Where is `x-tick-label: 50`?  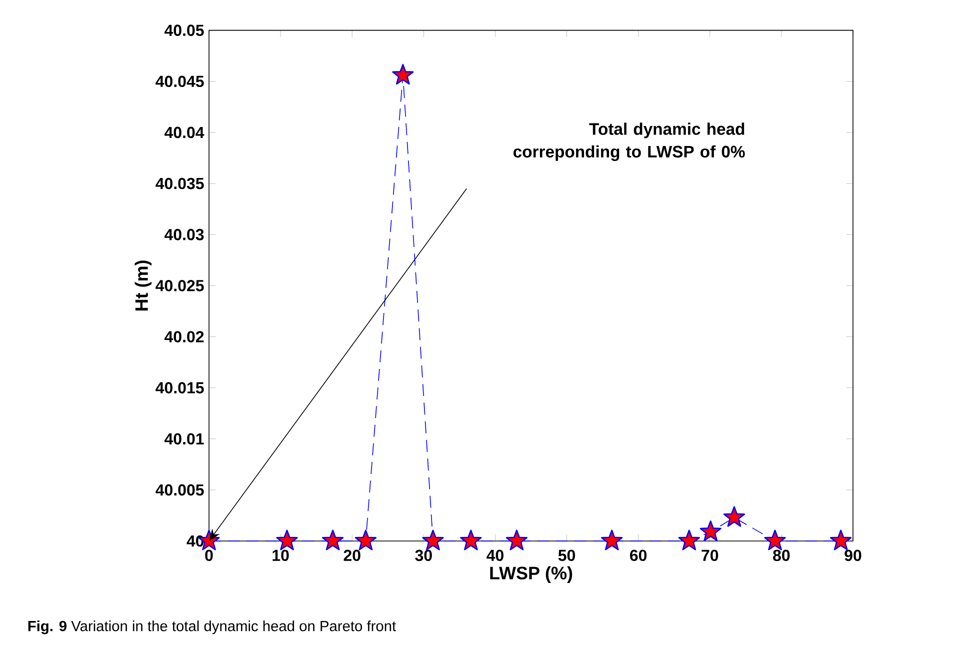
x-tick-label: 50 is located at coordinates (567, 556).